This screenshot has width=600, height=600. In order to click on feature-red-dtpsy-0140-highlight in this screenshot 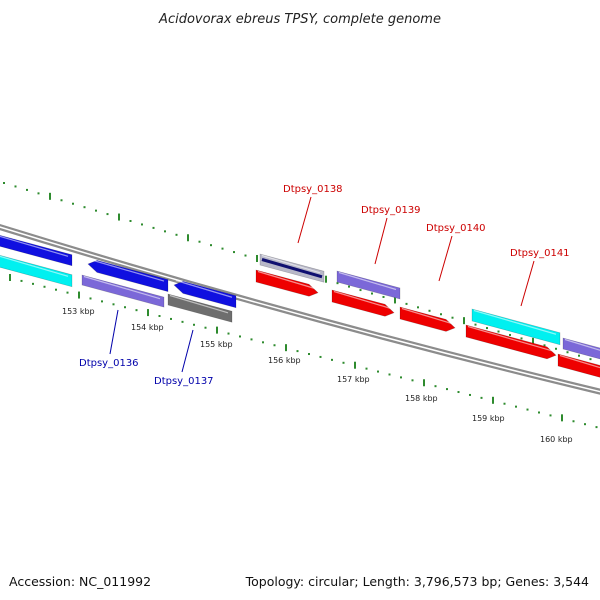, I will do `click(426, 315)`.